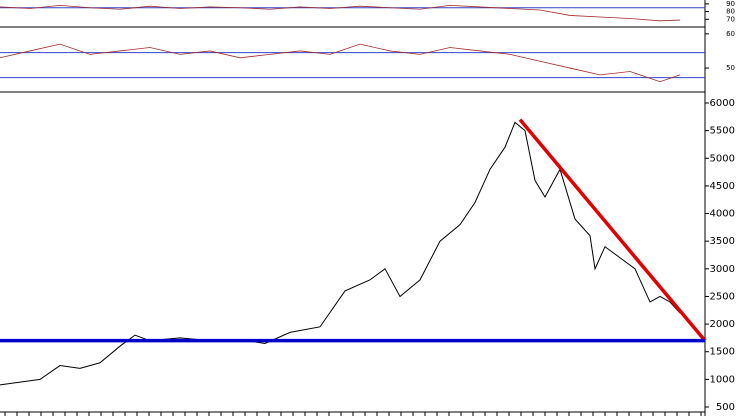 The image size is (740, 416). I want to click on y-tick-label: 80, so click(730, 12).